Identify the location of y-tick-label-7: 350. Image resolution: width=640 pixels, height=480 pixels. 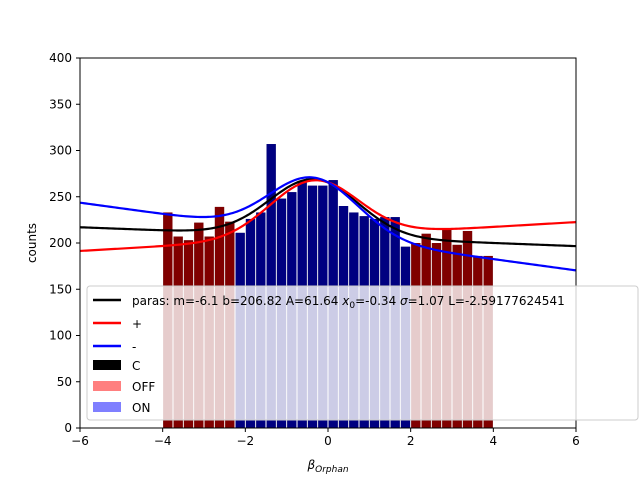
(60, 104).